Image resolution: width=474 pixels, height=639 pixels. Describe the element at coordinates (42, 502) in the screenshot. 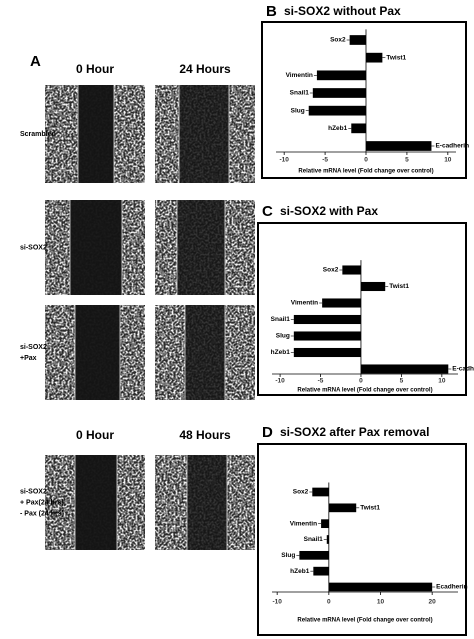

I see `row-label: + Pax(24 hrs)` at that location.